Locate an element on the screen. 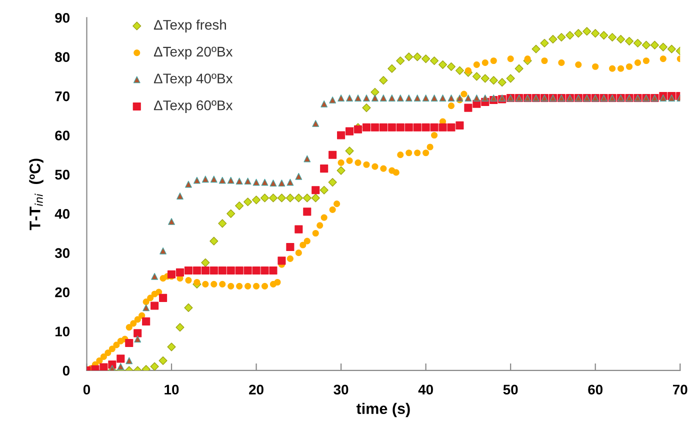 Image resolution: width=694 pixels, height=441 pixels. y-axis-title: T-T$_{ini}$ (ºC) is located at coordinates (36, 194).